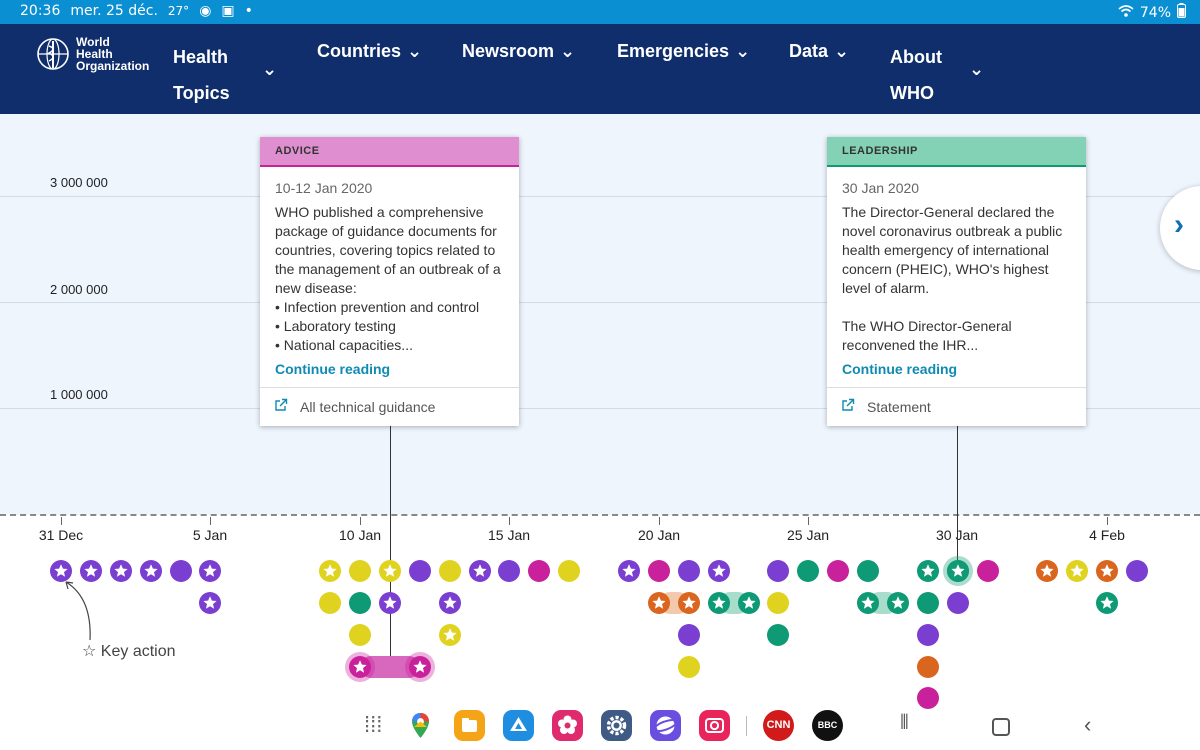 This screenshot has width=1200, height=750. Describe the element at coordinates (956, 406) in the screenshot. I see `card-footer-link: Statement` at that location.